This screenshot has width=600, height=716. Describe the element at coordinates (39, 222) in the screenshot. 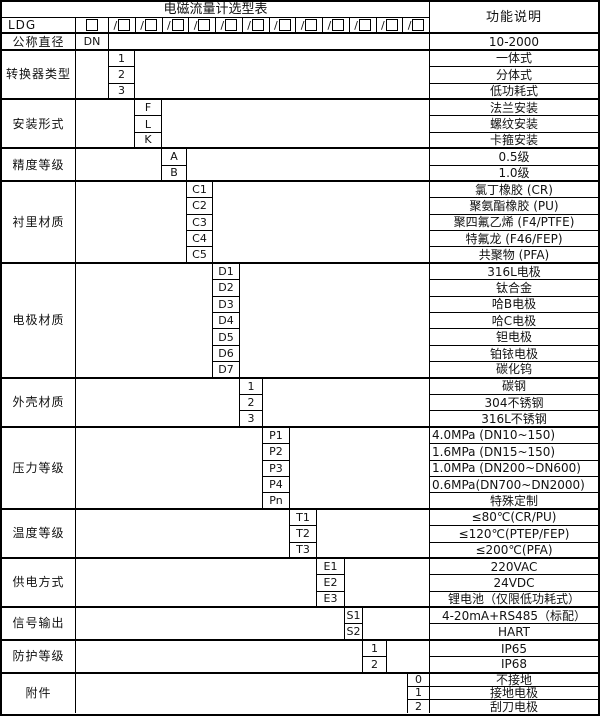

I see `section-label: 衬里材质` at that location.